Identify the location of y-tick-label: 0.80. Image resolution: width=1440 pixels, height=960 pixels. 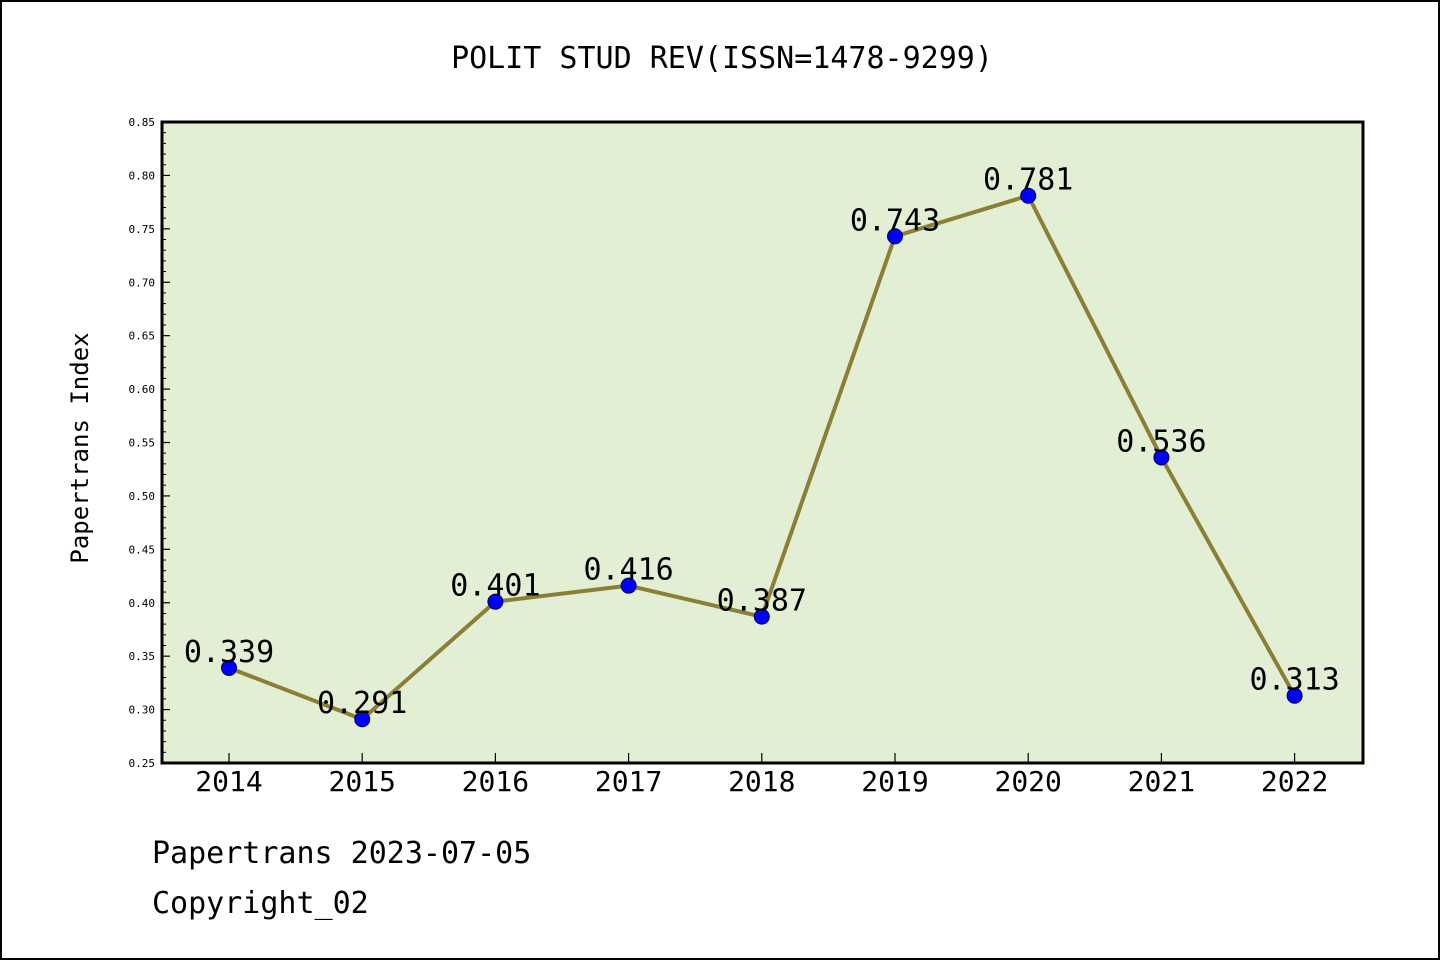
(142, 175).